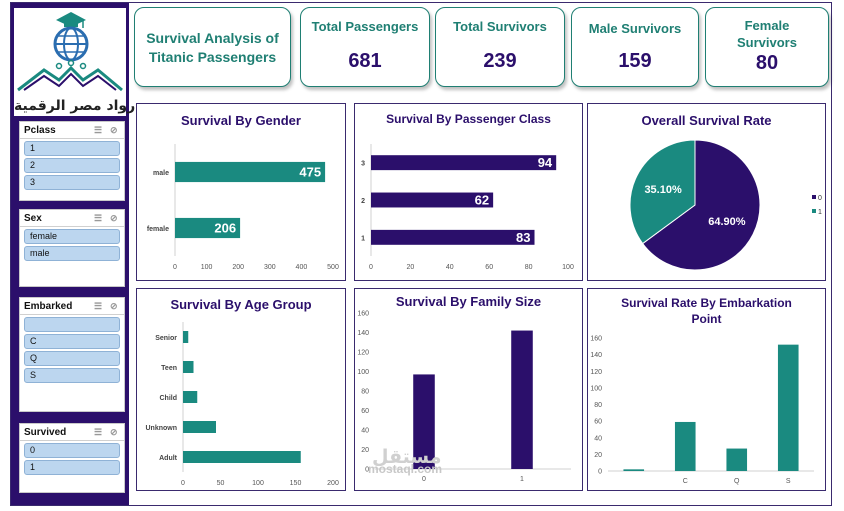  What do you see at coordinates (407, 457) in the screenshot?
I see `watermark-arabic: مستقل` at bounding box center [407, 457].